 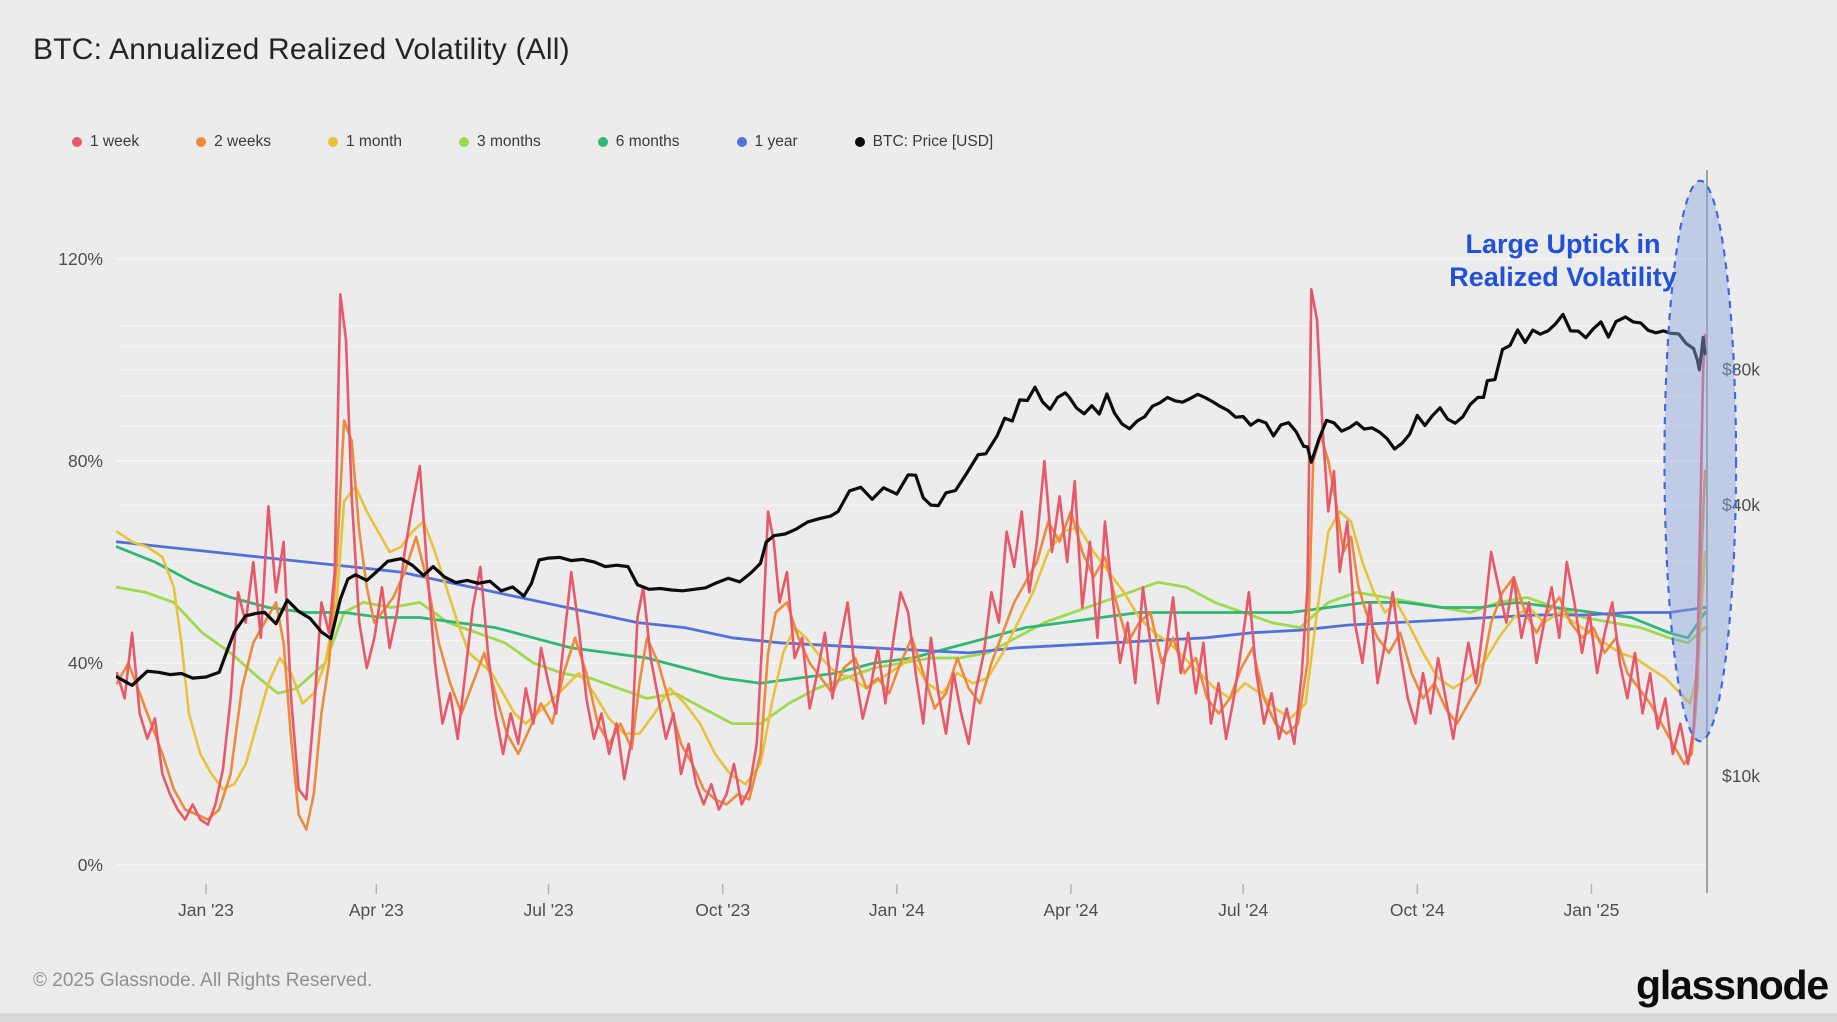 I want to click on x-tick-label: Apr '23, so click(x=376, y=910).